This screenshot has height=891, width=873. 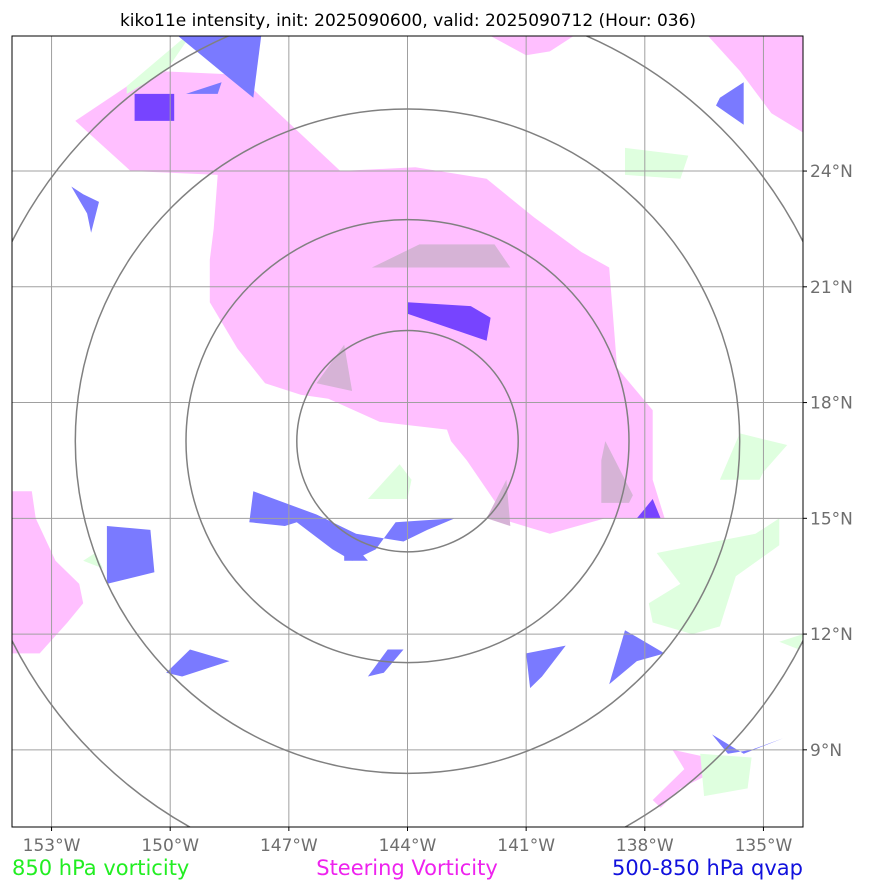 I want to click on x-axis-ticks: 153°W 150°W 147°W 144°W 141°W 138°W 135°W, so click(x=408, y=841).